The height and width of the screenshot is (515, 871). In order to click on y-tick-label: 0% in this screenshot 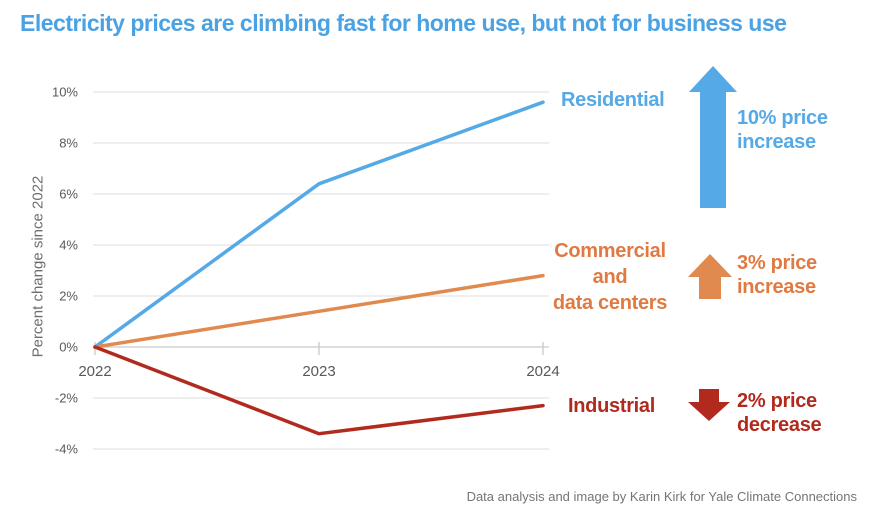, I will do `click(68, 347)`.